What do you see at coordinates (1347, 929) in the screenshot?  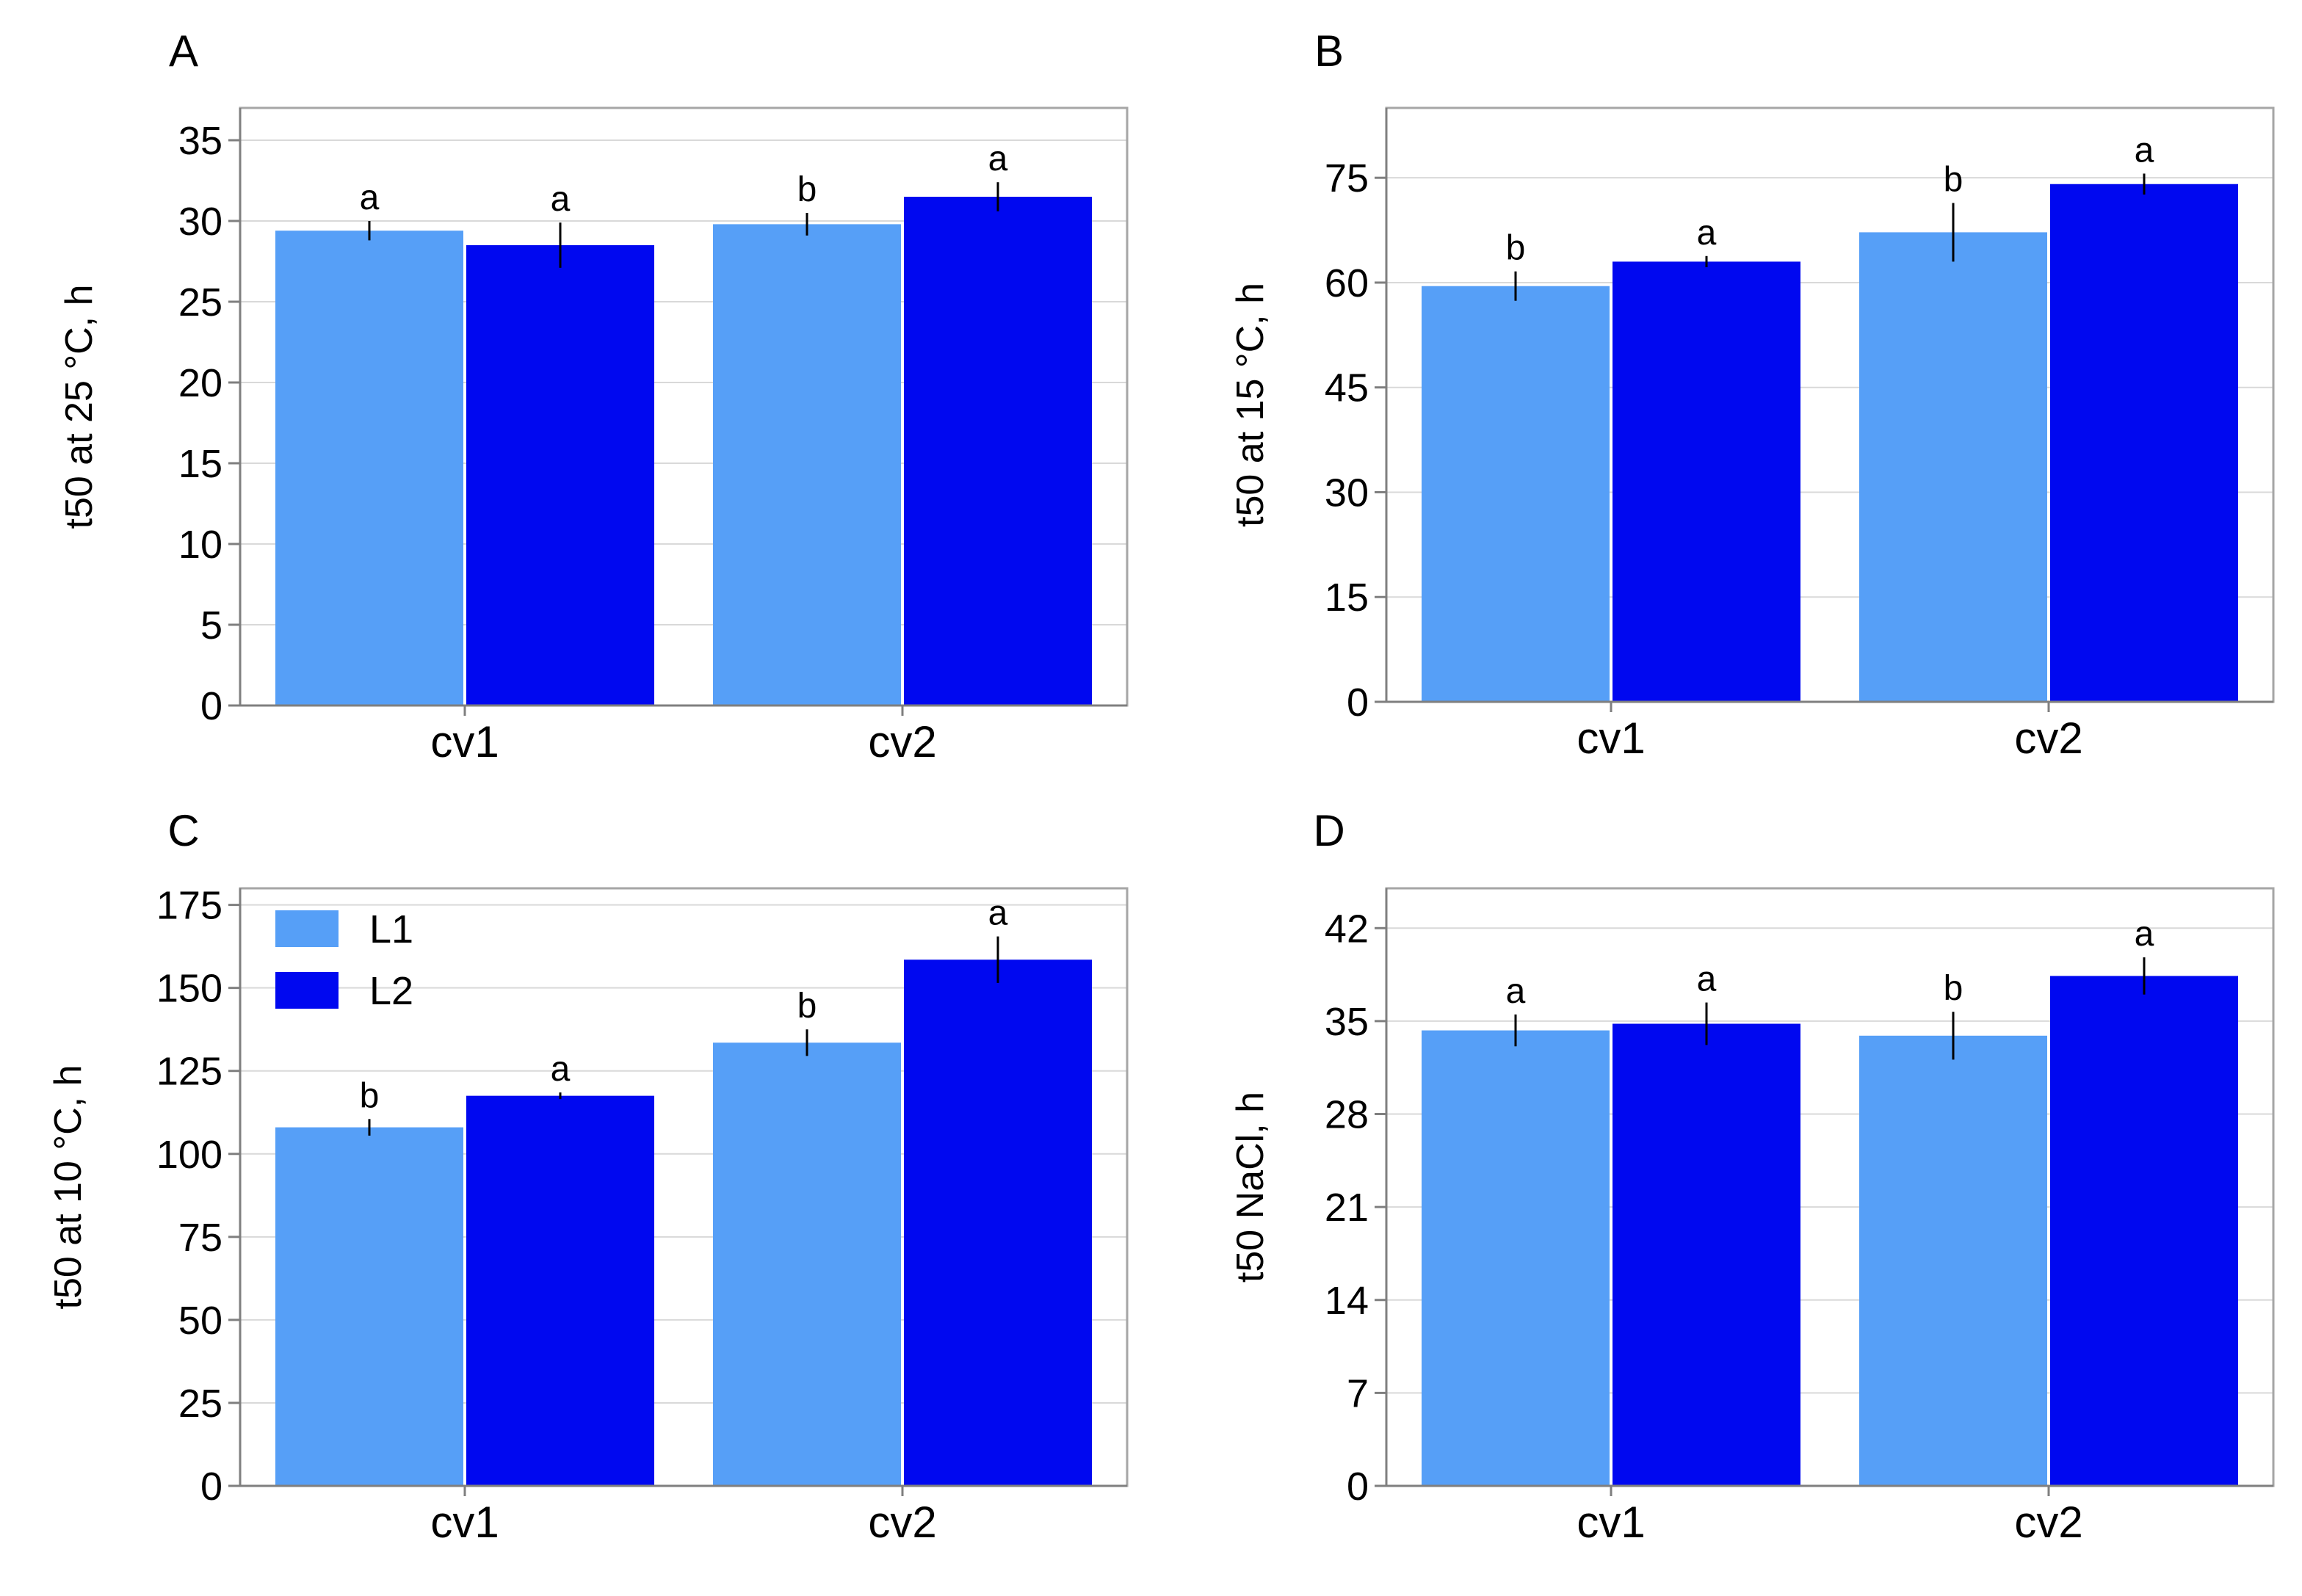 I see `panel-d-y-tick-label: 42` at bounding box center [1347, 929].